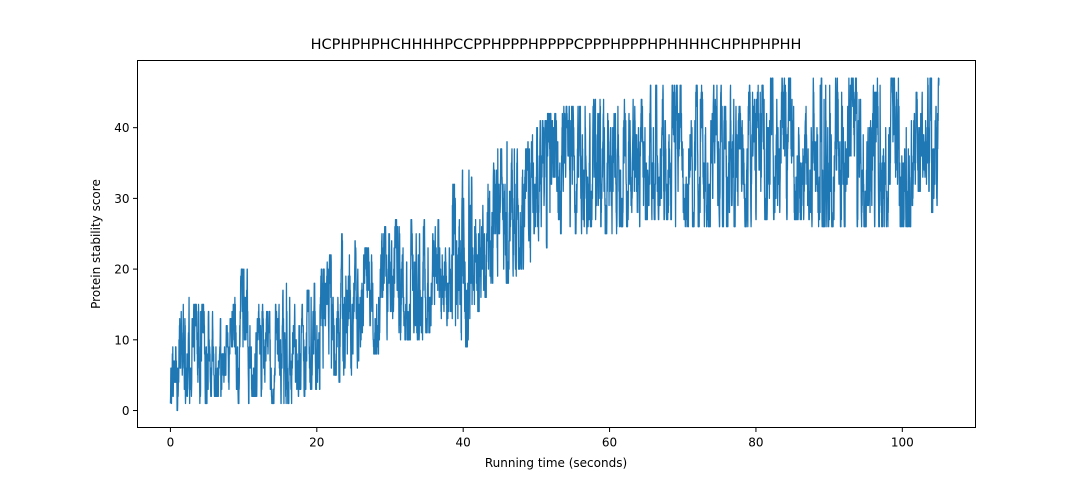 The image size is (1084, 480). Describe the element at coordinates (121, 199) in the screenshot. I see `y-tick-label: 30` at that location.